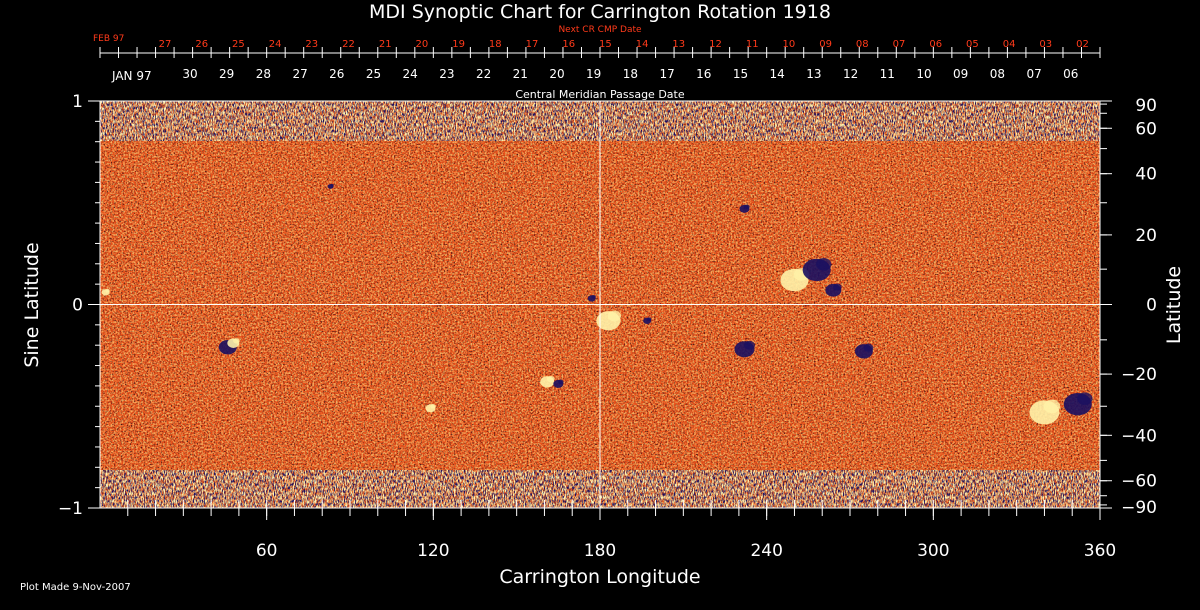 The image size is (1200, 610). Describe the element at coordinates (311, 44) in the screenshot. I see `next-cr-date: 23` at that location.